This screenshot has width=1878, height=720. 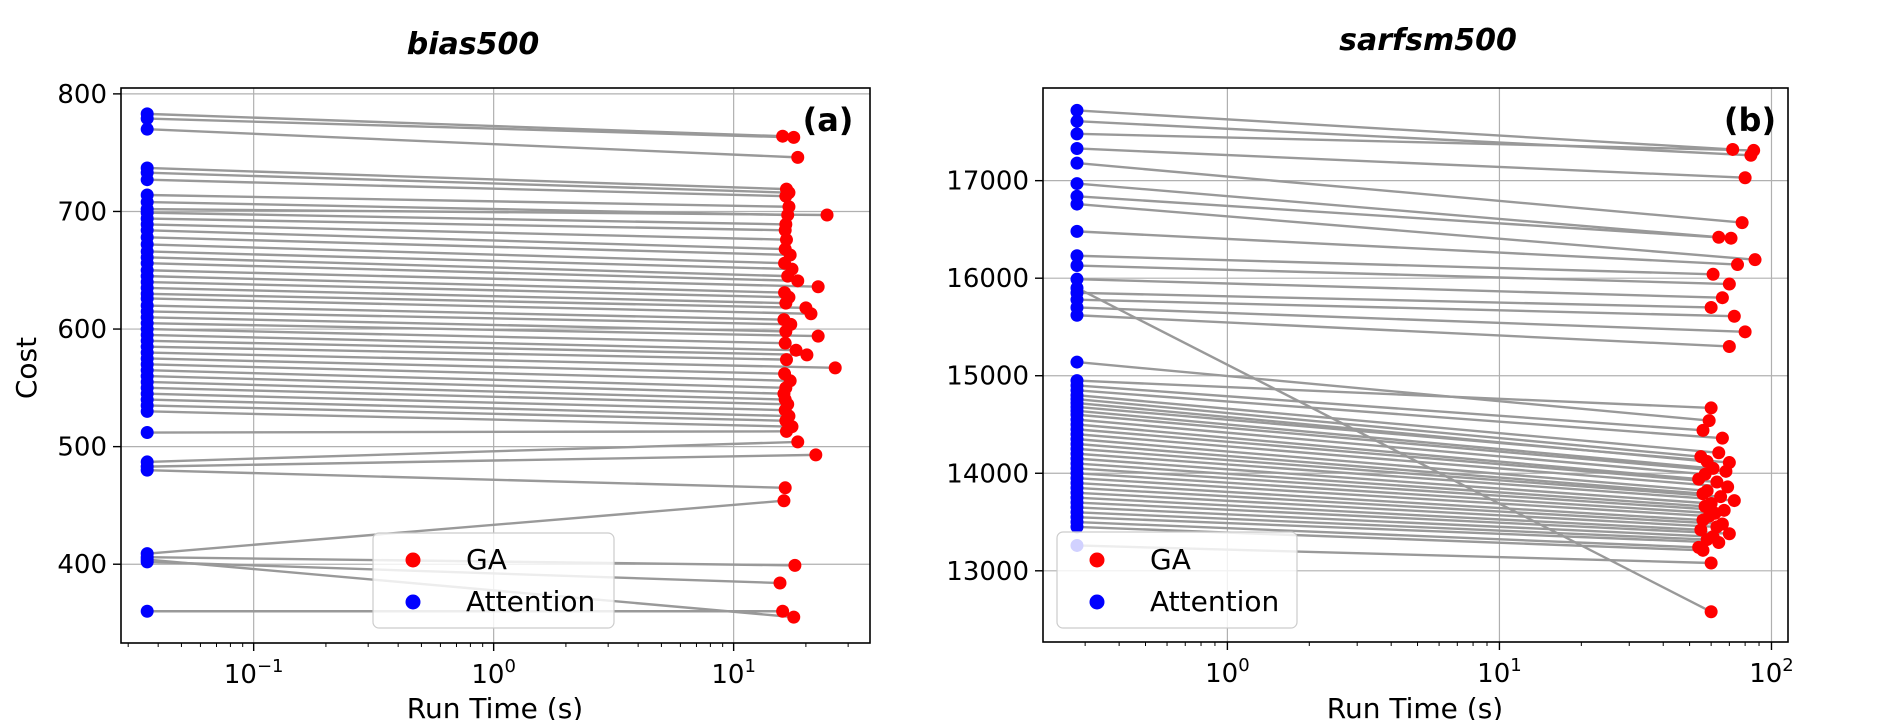 What do you see at coordinates (493, 673) in the screenshot?
I see `x-tick-label: 10⁰` at bounding box center [493, 673].